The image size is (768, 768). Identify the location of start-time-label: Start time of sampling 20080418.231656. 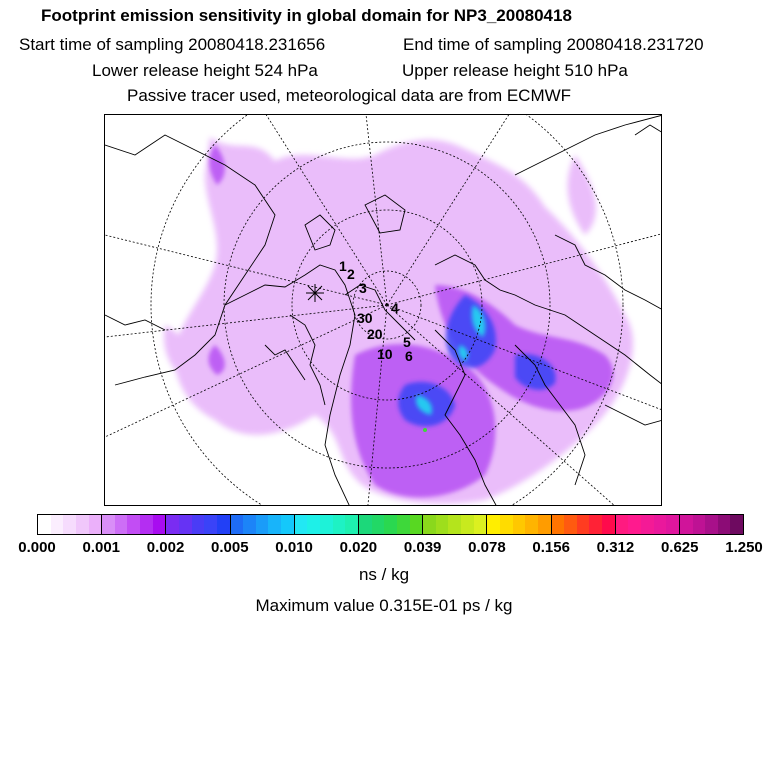
(172, 44).